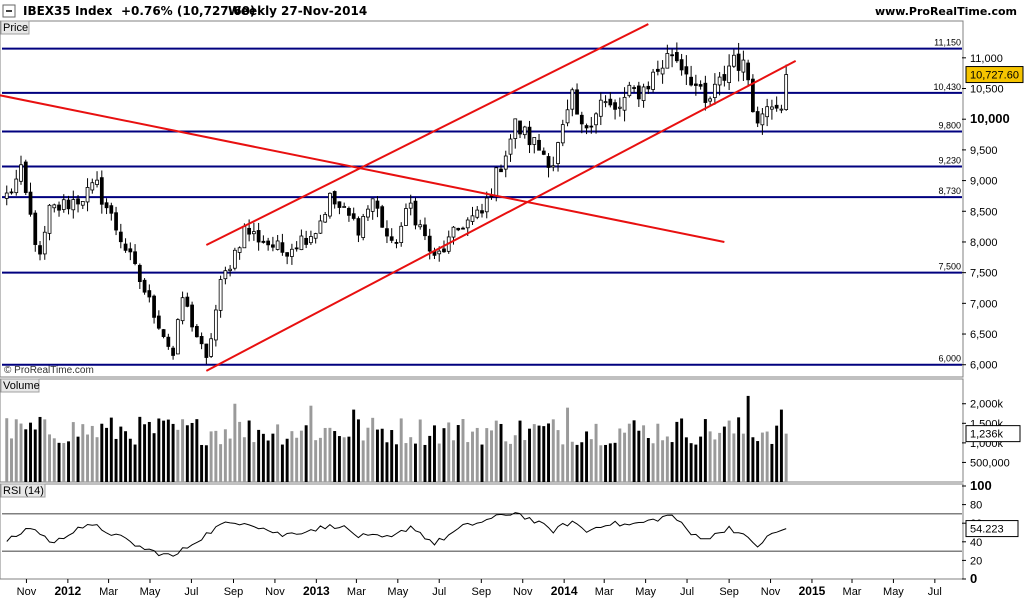 The width and height of the screenshot is (1024, 600). Describe the element at coordinates (976, 543) in the screenshot. I see `rsi-tick-label: 40` at that location.